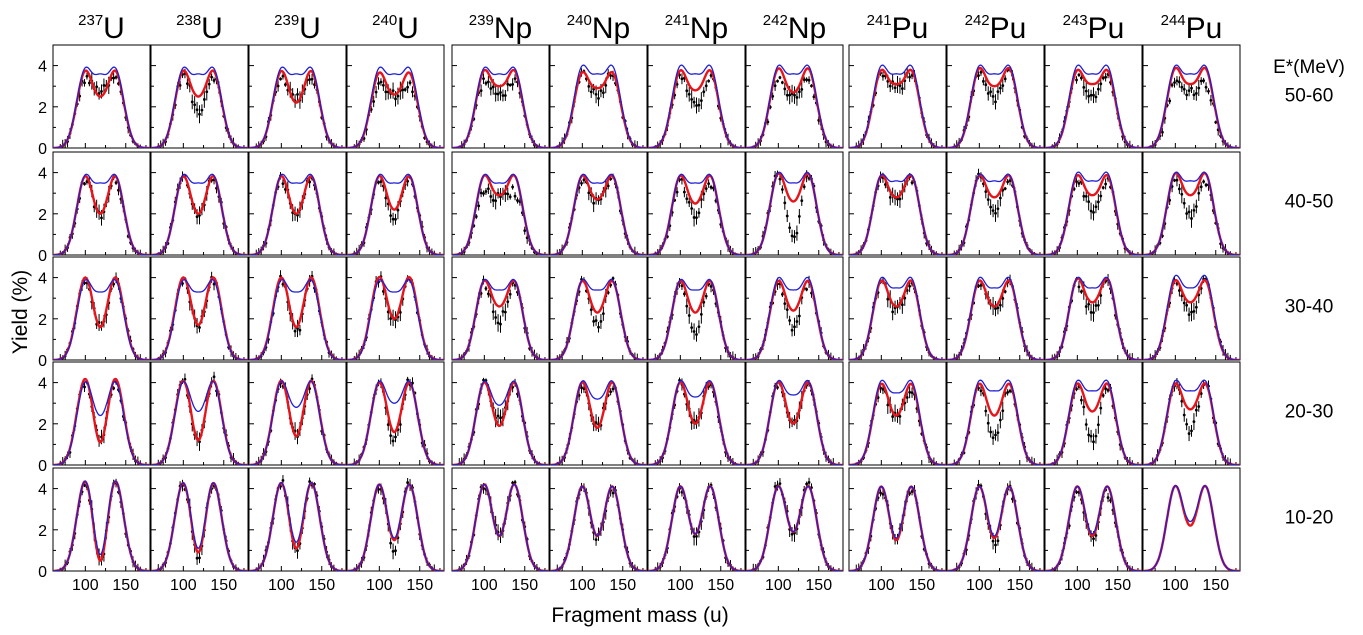  I want to click on nuclide-mass-number: 243, so click(1075, 20).